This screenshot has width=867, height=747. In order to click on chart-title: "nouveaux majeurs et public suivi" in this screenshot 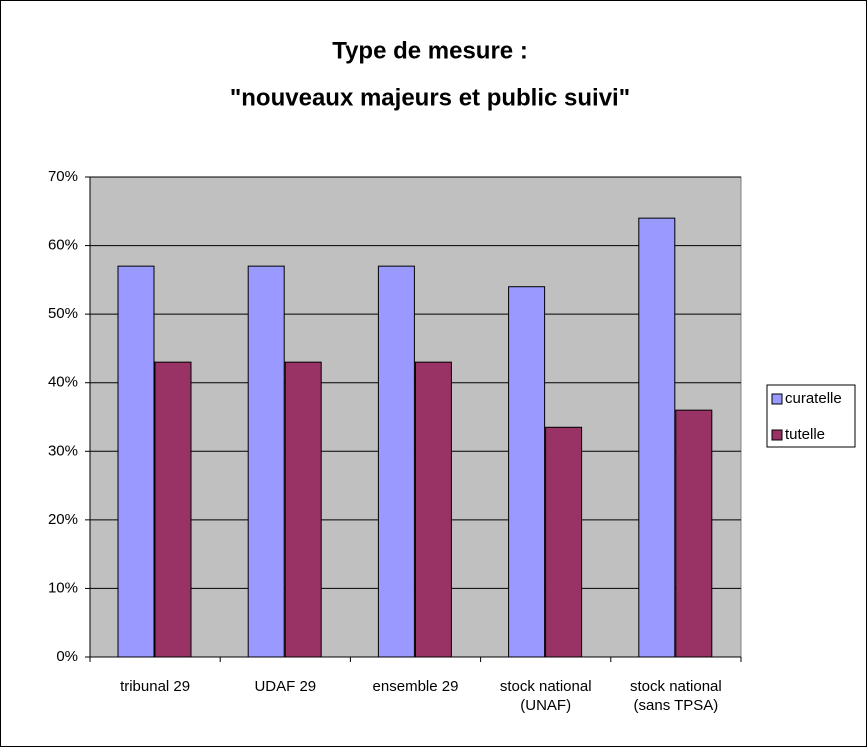, I will do `click(430, 97)`.